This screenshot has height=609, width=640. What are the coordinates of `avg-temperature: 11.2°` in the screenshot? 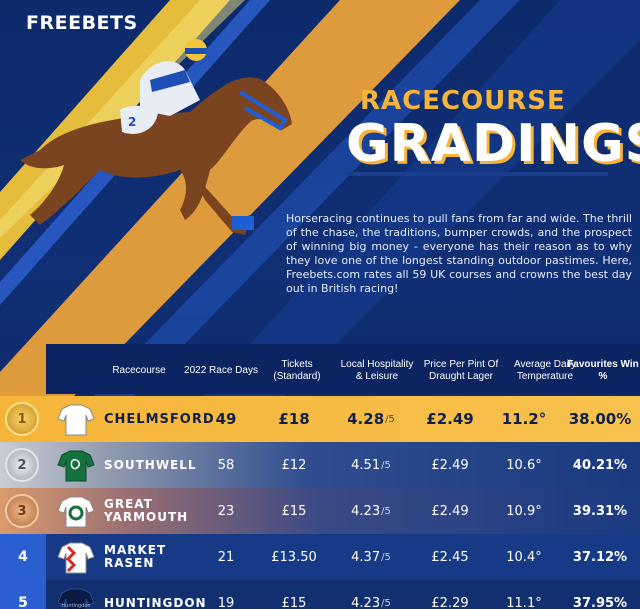 It's located at (524, 419).